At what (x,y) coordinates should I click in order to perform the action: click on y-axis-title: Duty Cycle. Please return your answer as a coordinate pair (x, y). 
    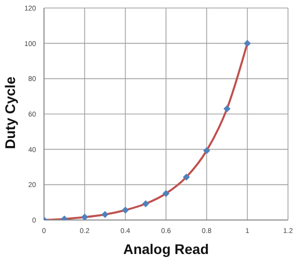
    Looking at the image, I should click on (10, 112).